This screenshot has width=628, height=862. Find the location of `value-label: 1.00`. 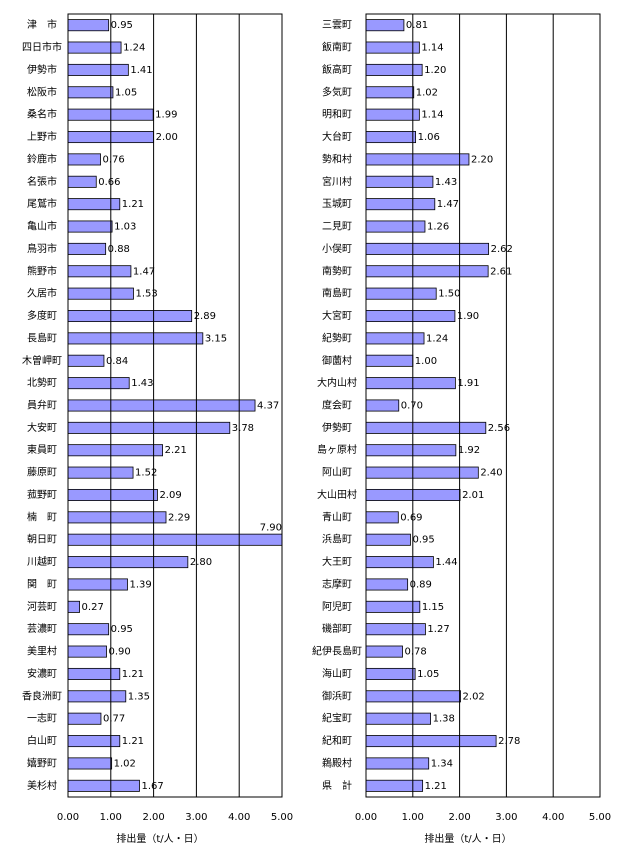

value-label: 1.00 is located at coordinates (426, 361).